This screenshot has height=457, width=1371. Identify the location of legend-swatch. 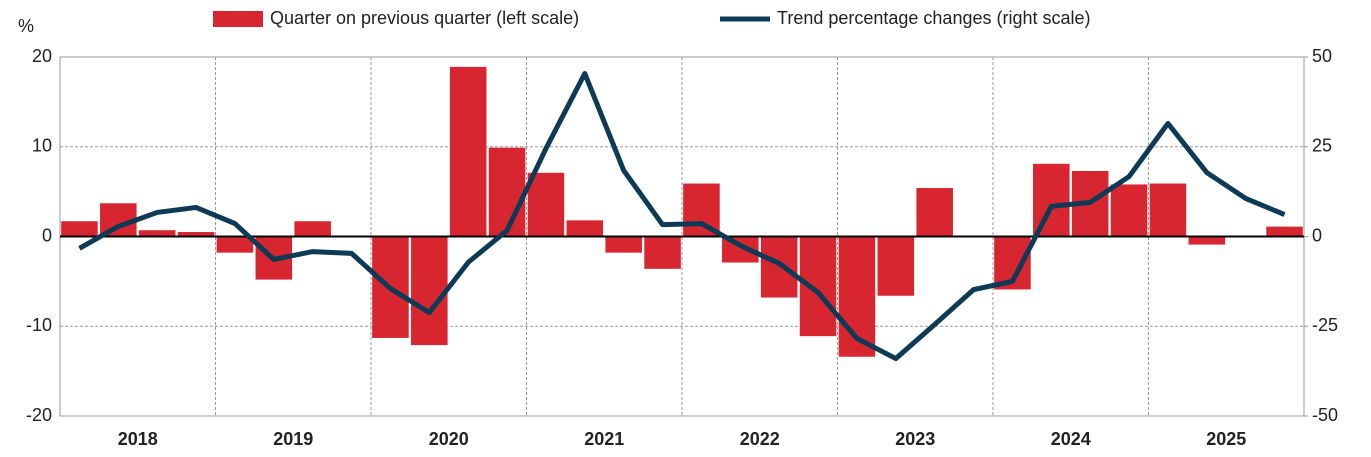
(238, 19).